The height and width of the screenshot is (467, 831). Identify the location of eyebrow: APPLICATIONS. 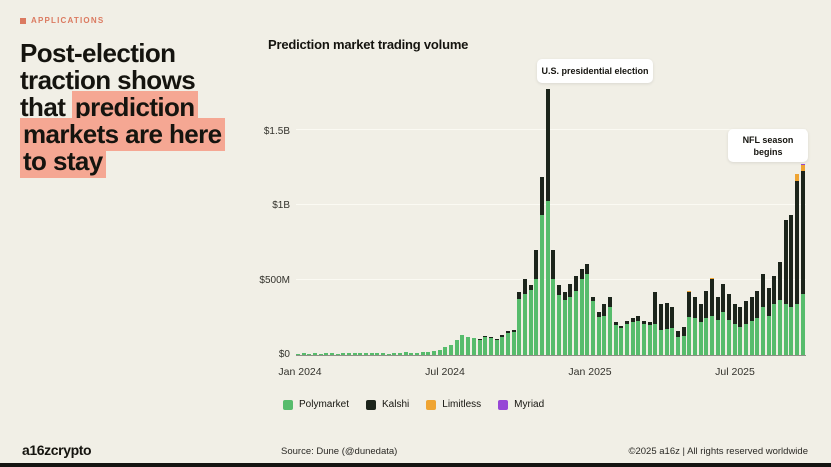
(62, 20).